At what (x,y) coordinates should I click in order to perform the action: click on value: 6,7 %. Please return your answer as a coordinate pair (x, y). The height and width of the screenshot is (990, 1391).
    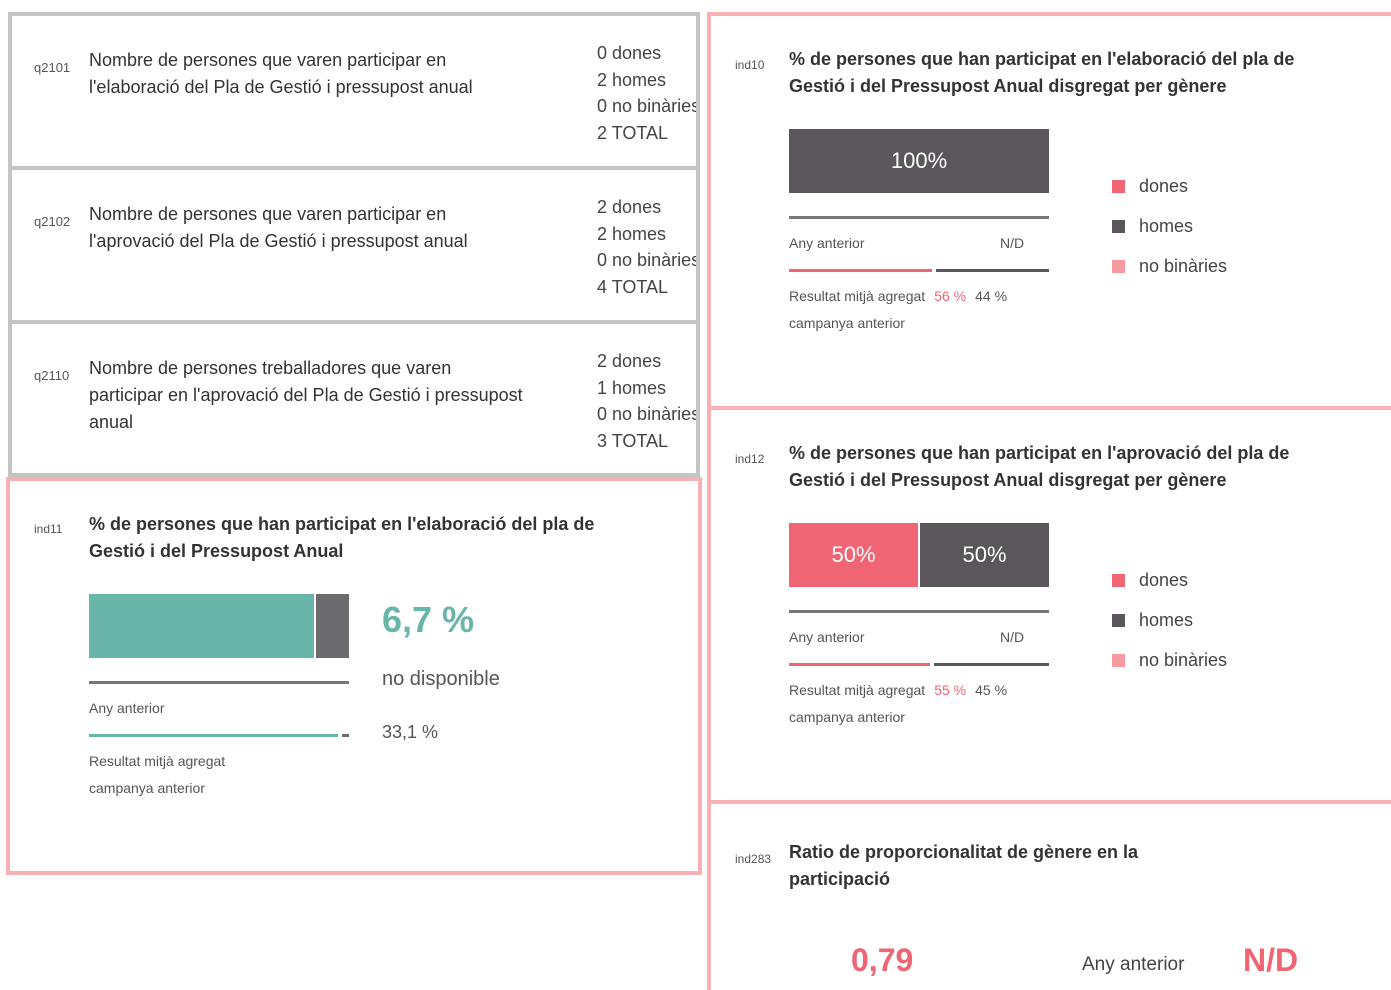
    Looking at the image, I should click on (428, 619).